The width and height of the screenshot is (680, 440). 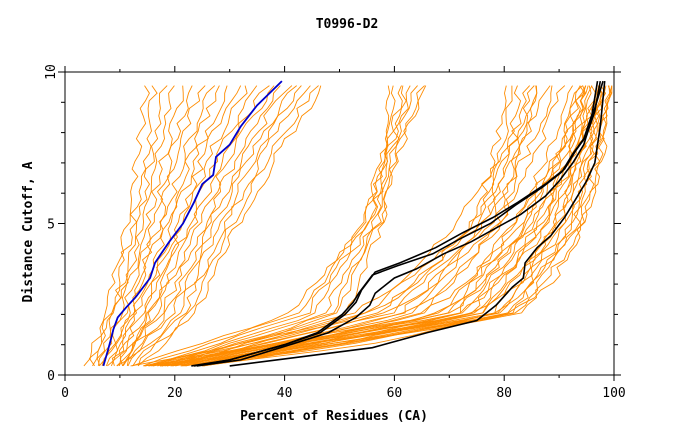 I want to click on x-tick-label: 40, so click(x=285, y=393).